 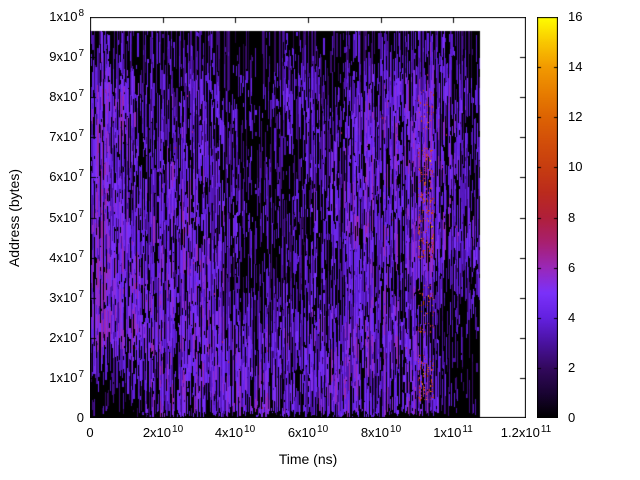 What do you see at coordinates (453, 431) in the screenshot?
I see `x-tick-label: 1x10¹¹` at bounding box center [453, 431].